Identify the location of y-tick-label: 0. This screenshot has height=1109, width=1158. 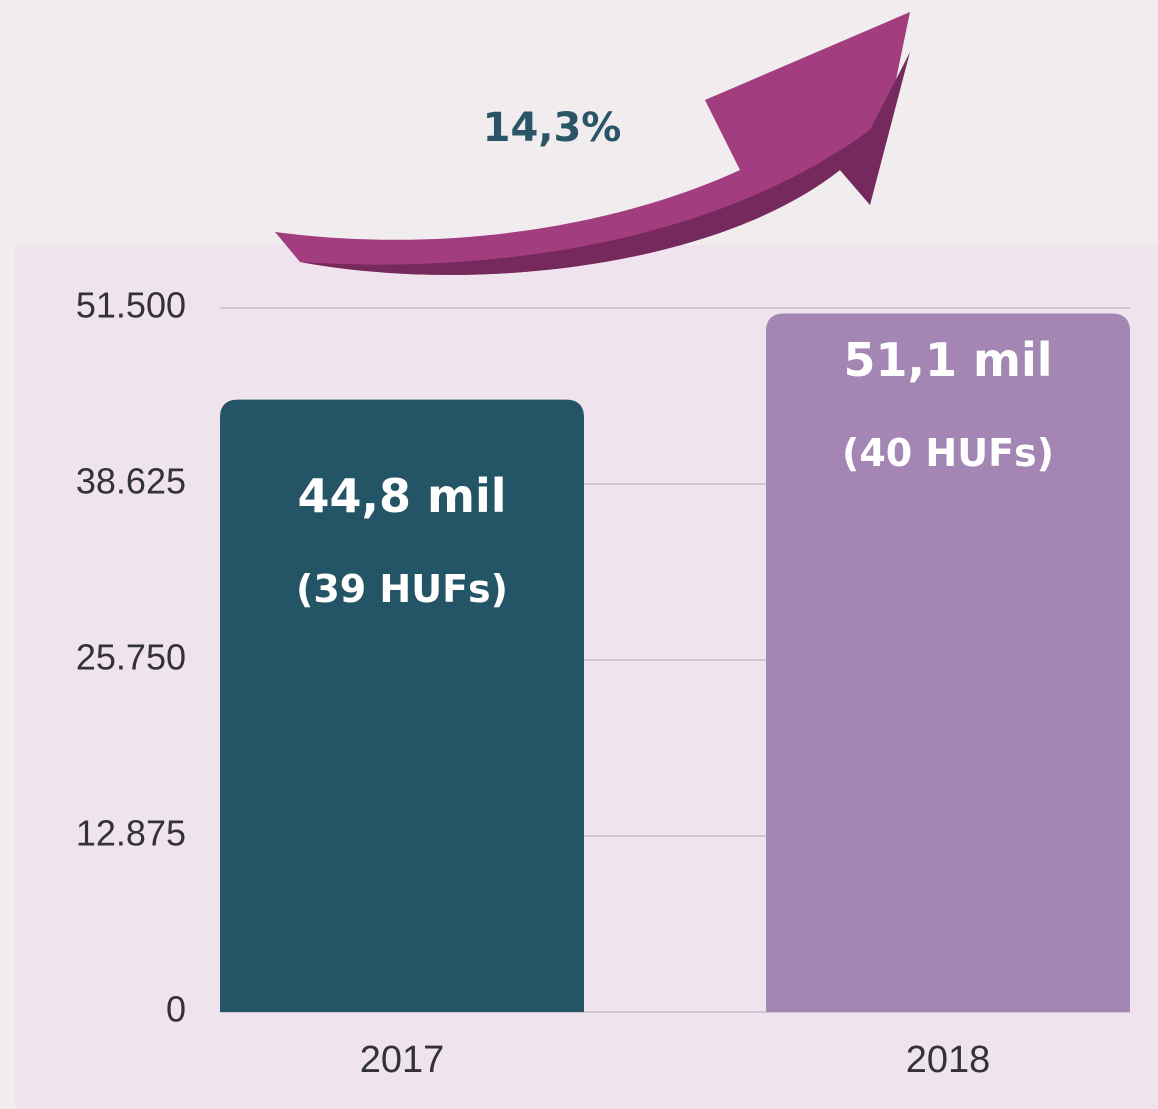
(176, 1009).